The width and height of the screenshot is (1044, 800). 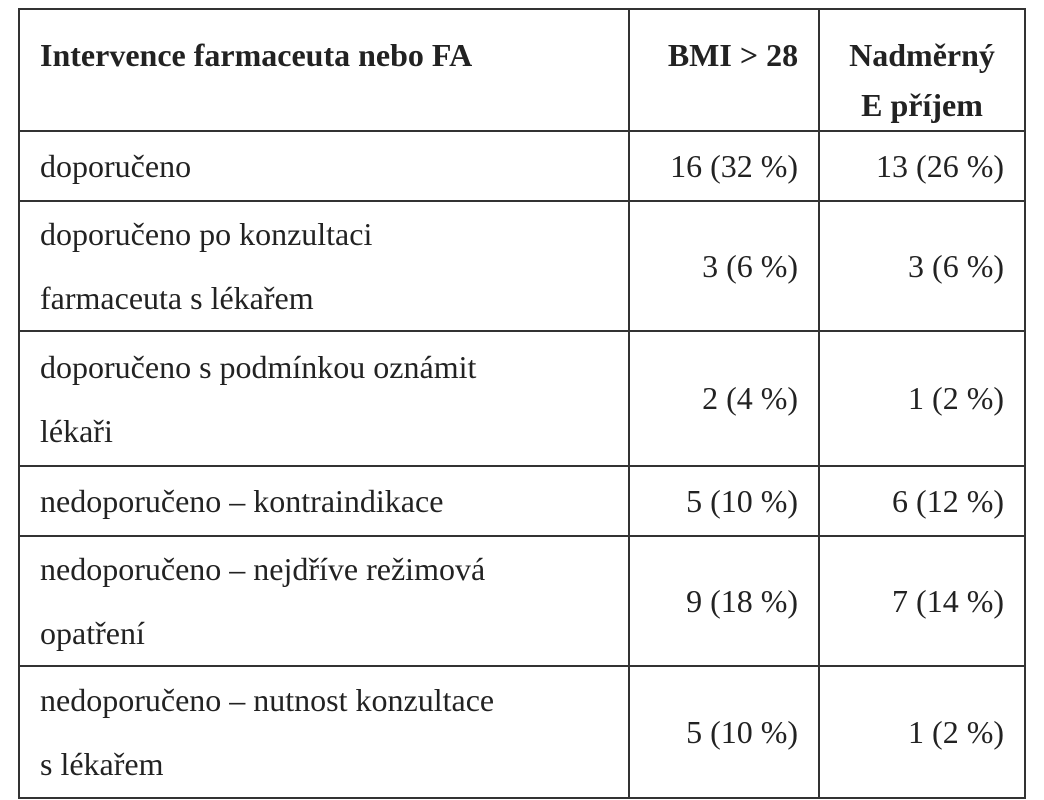 I want to click on value-cell: 7 (14 %), so click(x=922, y=601).